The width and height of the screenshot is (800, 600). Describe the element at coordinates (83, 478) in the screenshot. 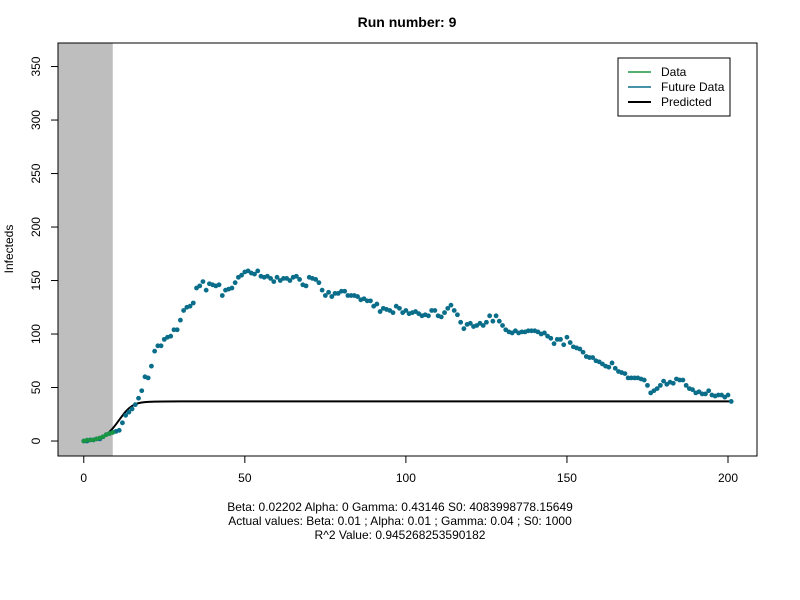

I see `x-tick-label: 0` at that location.